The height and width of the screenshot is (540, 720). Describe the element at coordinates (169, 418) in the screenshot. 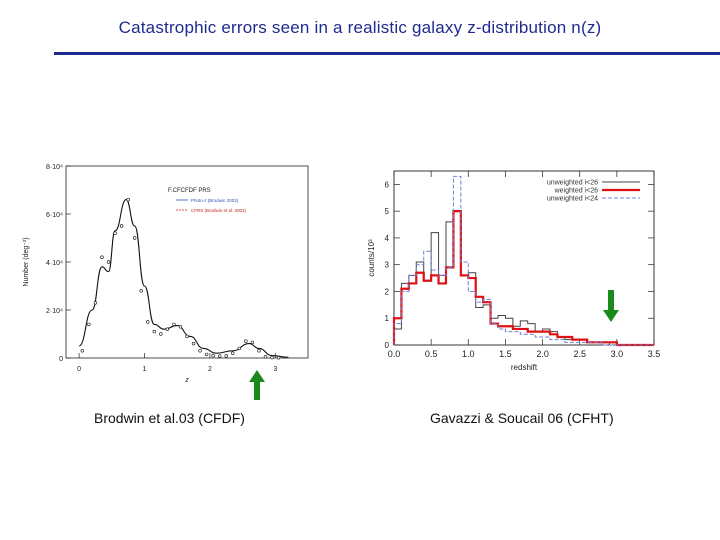

I see `left-caption: Brodwin et al.03 (CFDF)` at that location.